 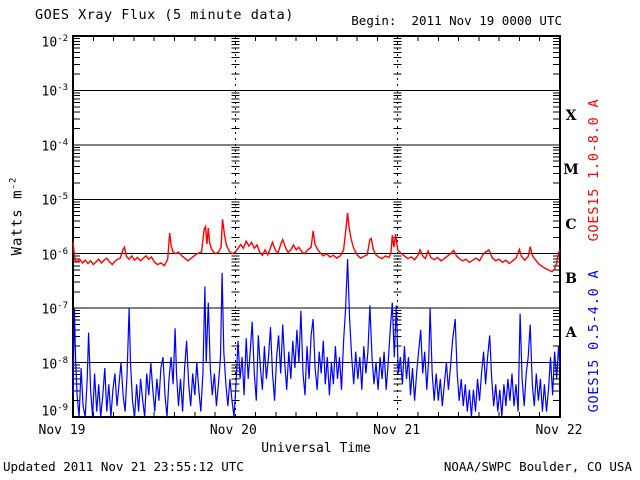 What do you see at coordinates (55, 146) in the screenshot?
I see `y-tick-label: 10⁻⁴` at bounding box center [55, 146].